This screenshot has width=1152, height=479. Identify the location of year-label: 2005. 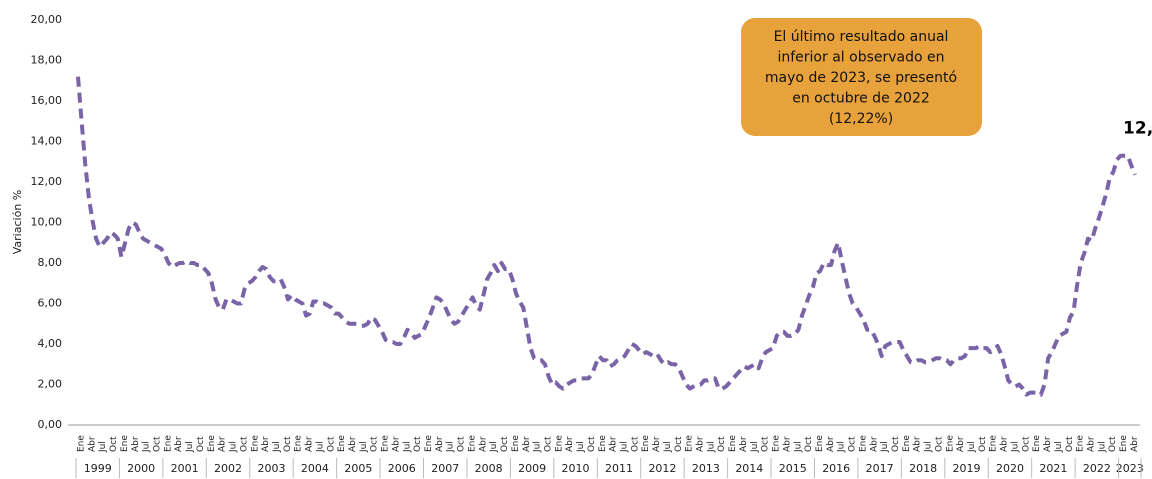
(358, 468).